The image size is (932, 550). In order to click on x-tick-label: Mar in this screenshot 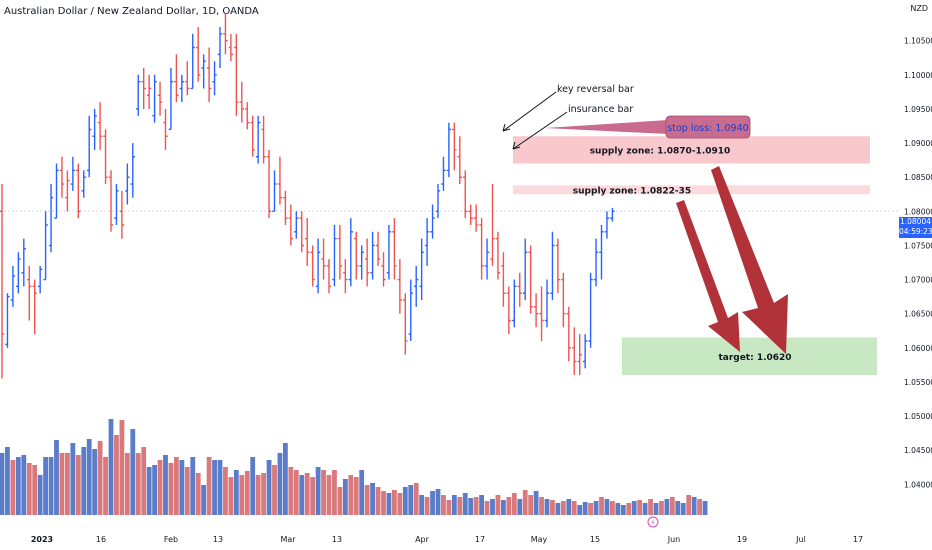, I will do `click(288, 539)`.